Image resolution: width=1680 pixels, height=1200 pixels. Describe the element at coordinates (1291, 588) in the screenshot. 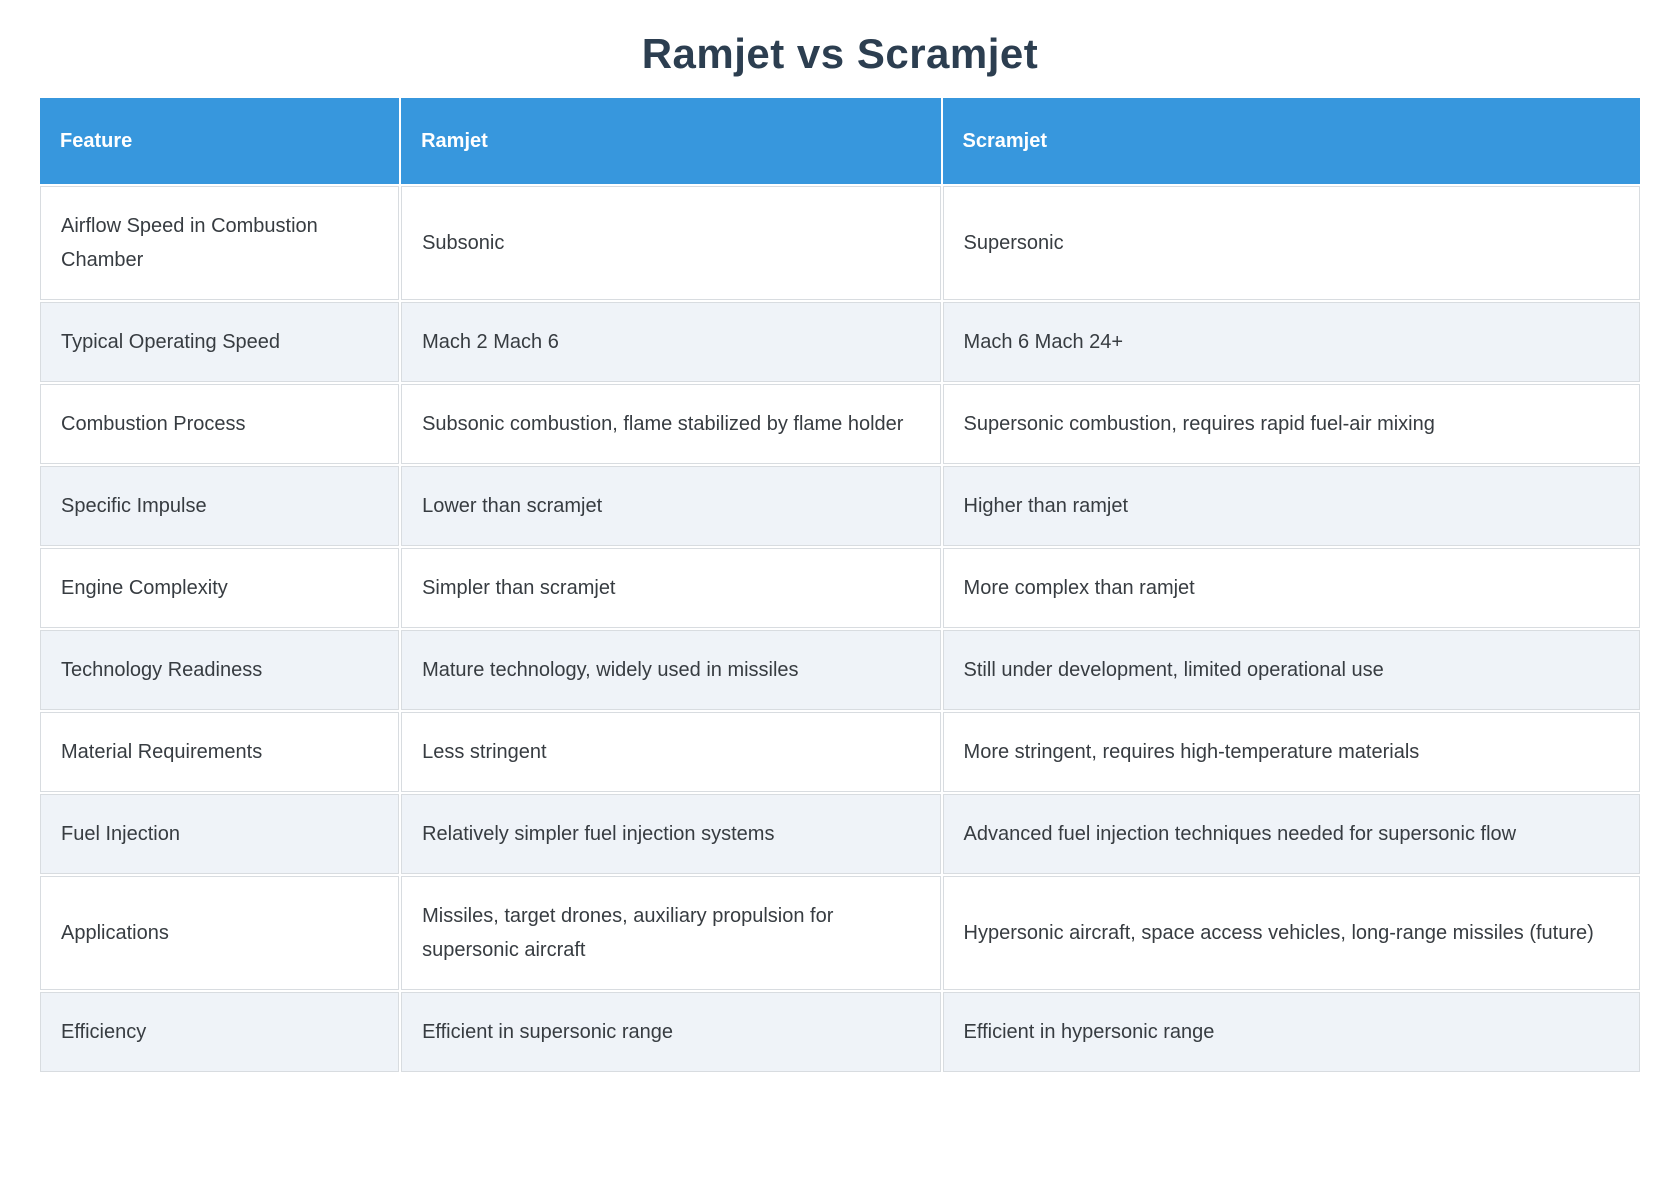

I see `scramjet-cell: More complex than ramjet` at that location.